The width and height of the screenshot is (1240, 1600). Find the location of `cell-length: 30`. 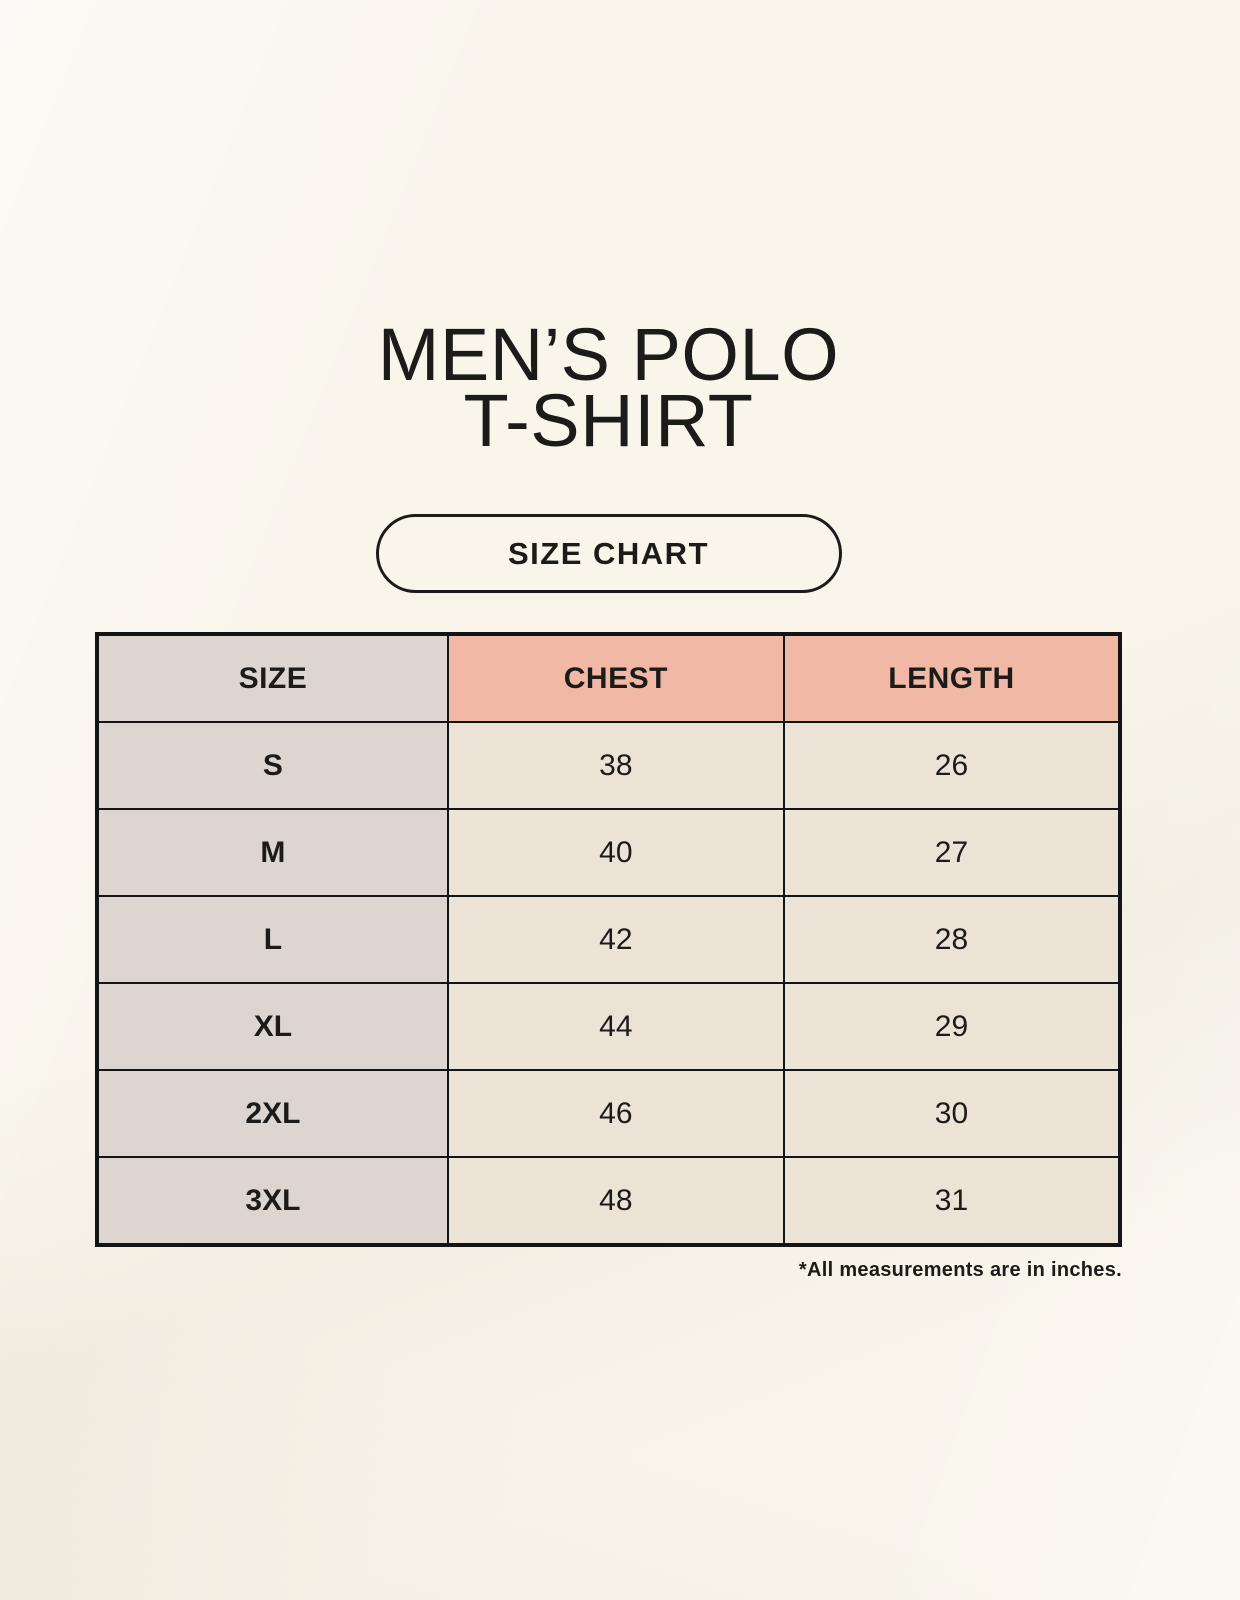

cell-length: 30 is located at coordinates (952, 1113).